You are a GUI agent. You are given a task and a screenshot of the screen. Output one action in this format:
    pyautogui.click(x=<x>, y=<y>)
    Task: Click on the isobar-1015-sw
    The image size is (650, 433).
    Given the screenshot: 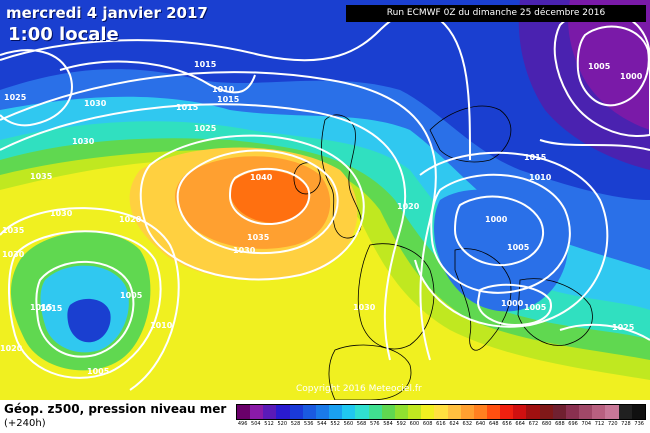 What is the action you would take?
    pyautogui.click(x=90, y=299)
    